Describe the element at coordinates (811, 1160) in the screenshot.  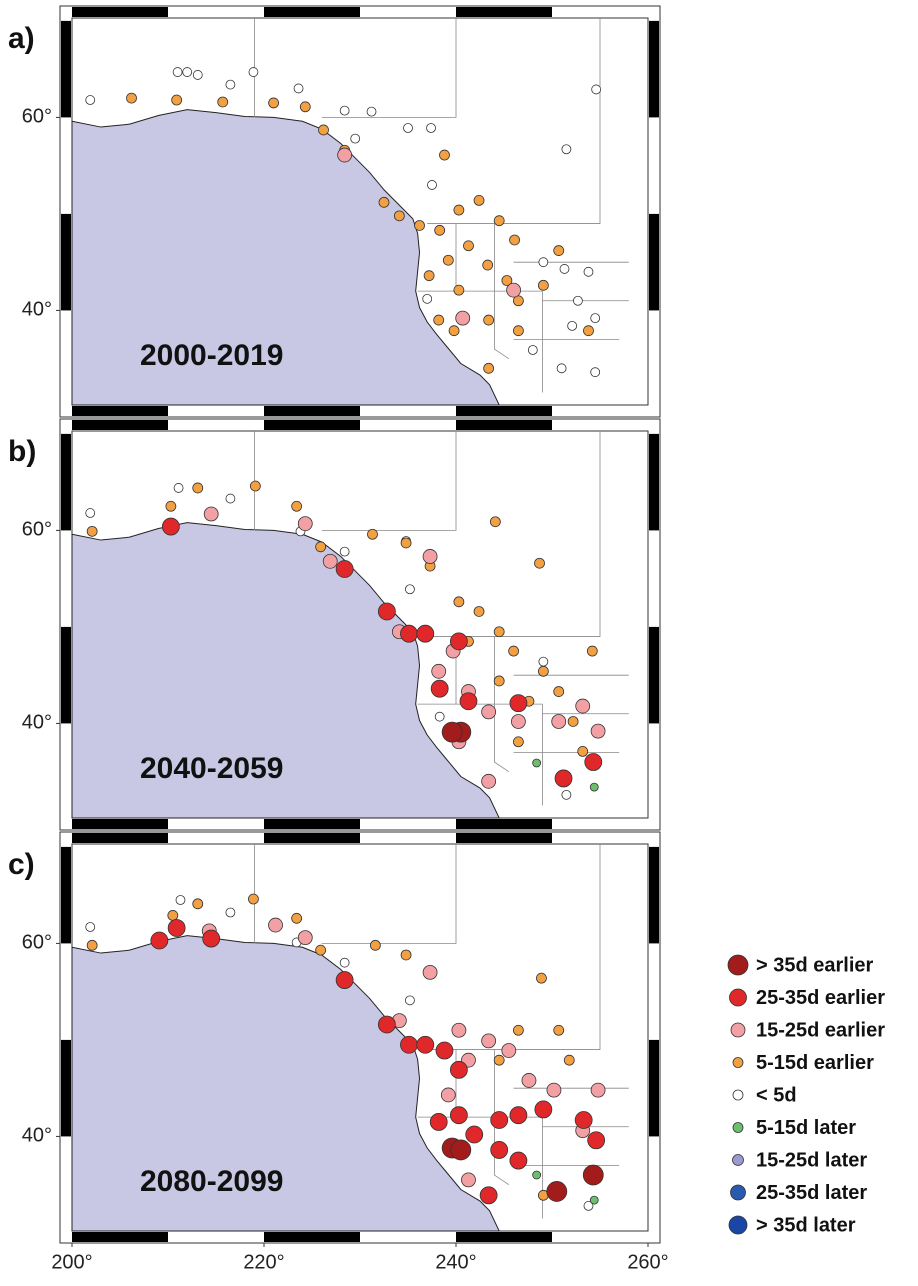
I see `legend-label: 15-25d later` at that location.